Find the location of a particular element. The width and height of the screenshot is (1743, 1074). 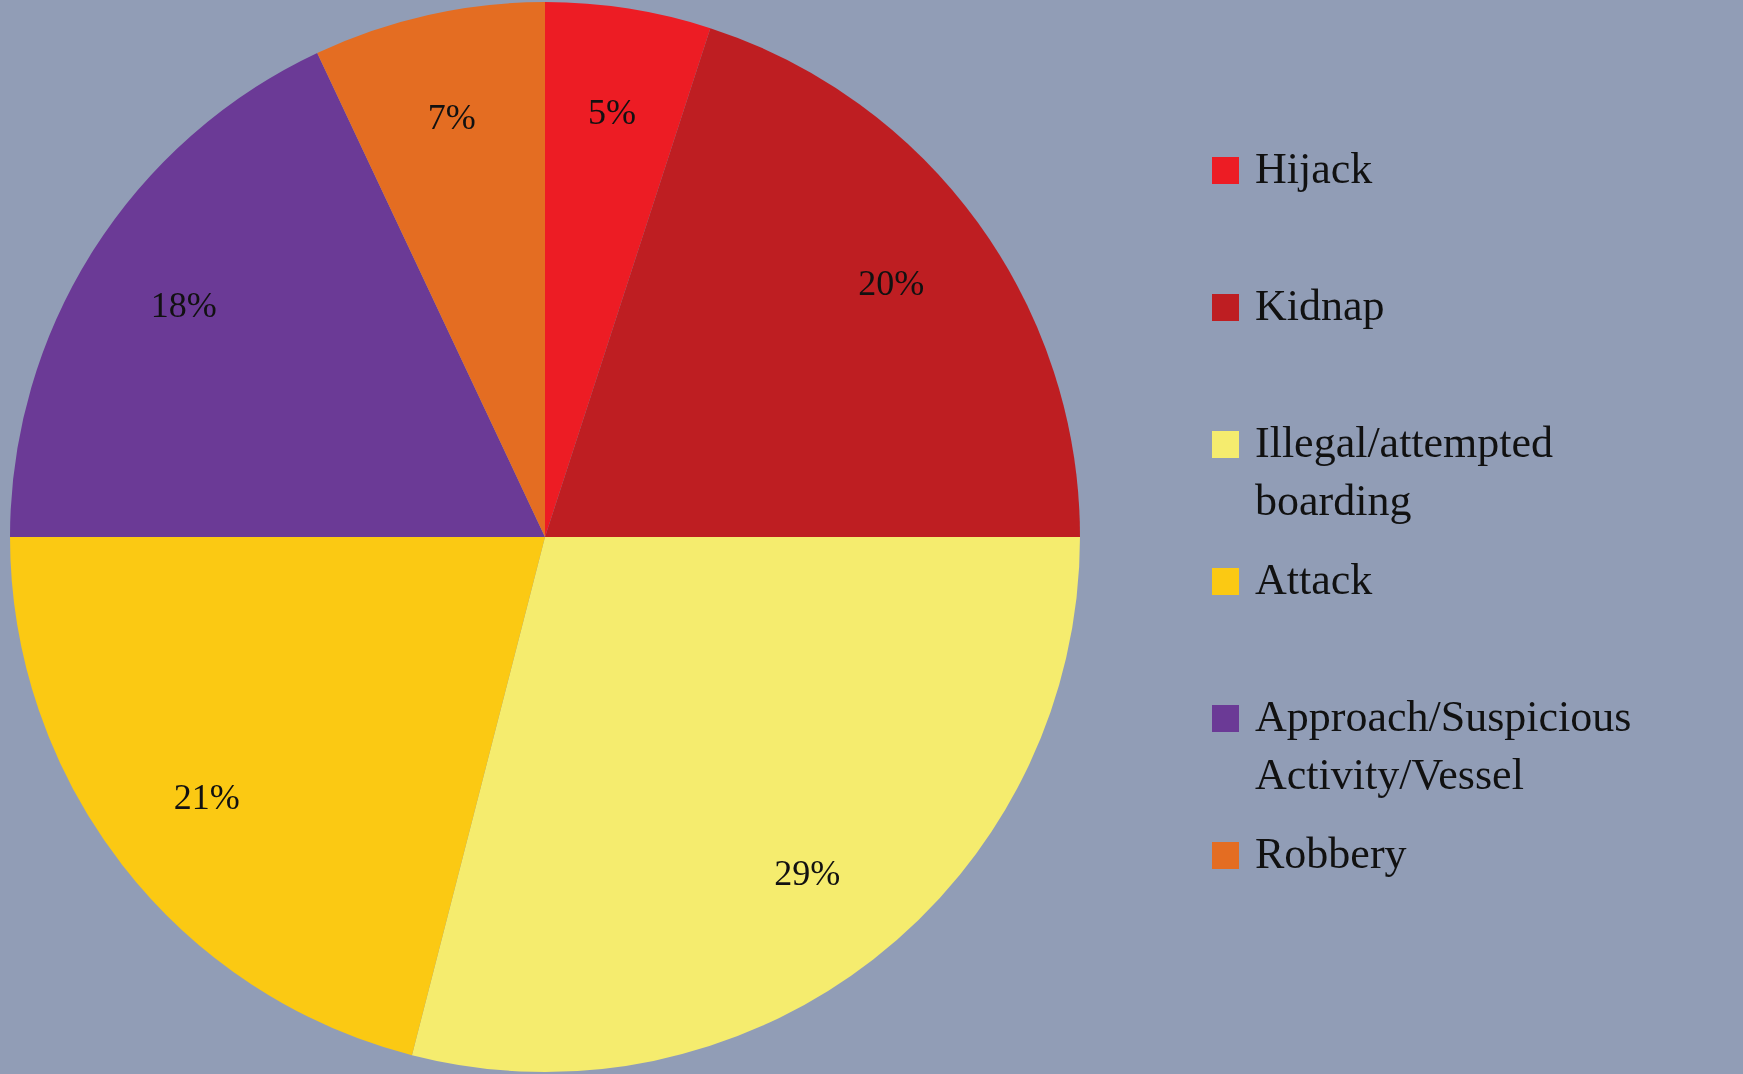

legend-label: Approach/Suspicious Activity/Vessel is located at coordinates (1444, 746).